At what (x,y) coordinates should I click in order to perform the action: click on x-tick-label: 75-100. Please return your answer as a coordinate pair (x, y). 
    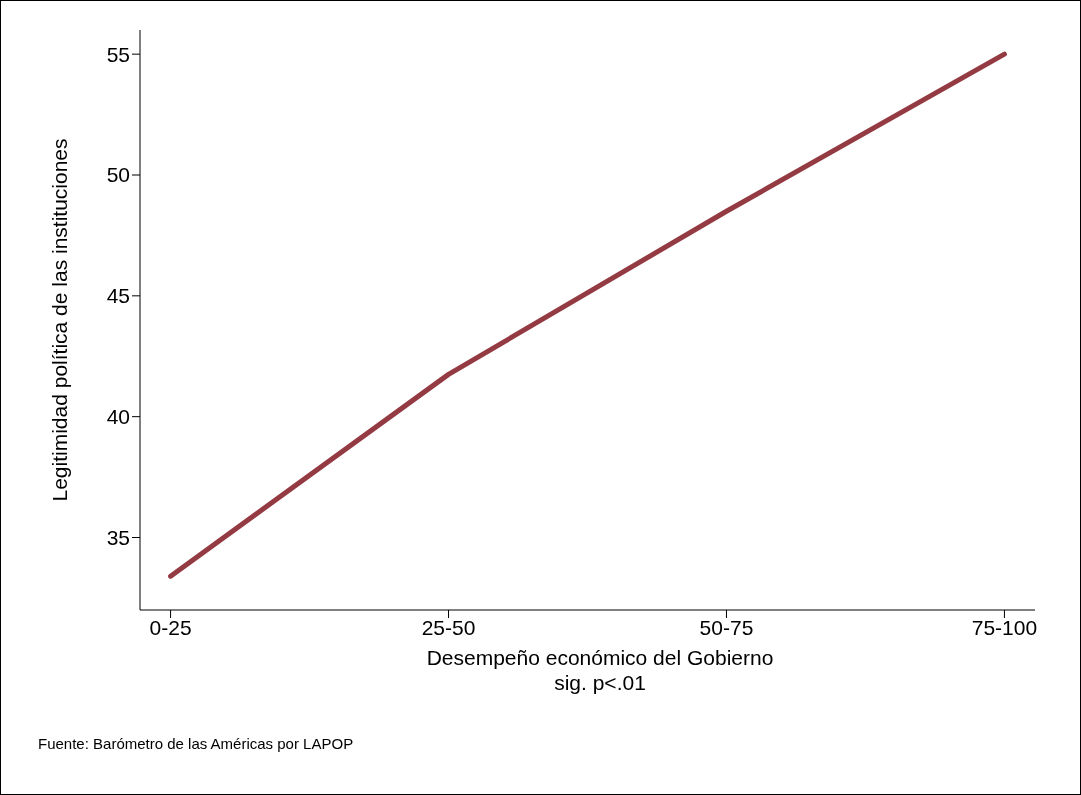
    Looking at the image, I should click on (1004, 627).